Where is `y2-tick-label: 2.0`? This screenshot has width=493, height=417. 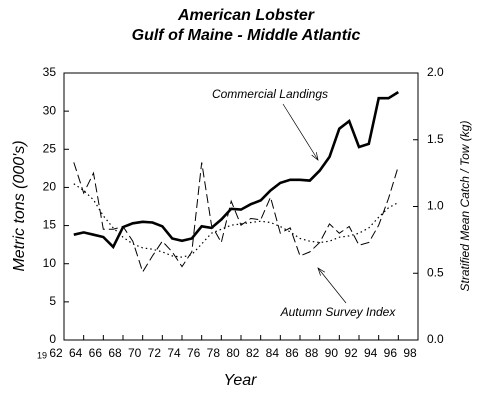
y2-tick-label: 2.0 is located at coordinates (435, 72).